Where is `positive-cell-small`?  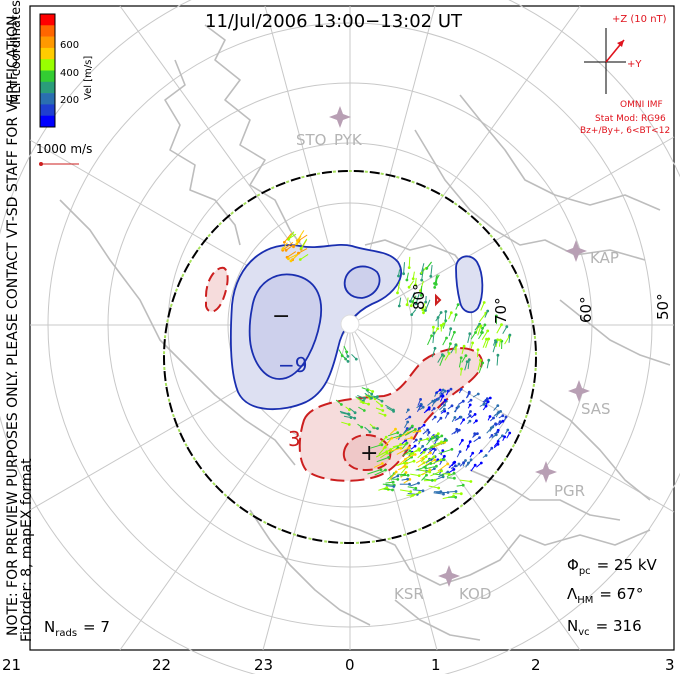
positive-cell-small is located at coordinates (217, 289).